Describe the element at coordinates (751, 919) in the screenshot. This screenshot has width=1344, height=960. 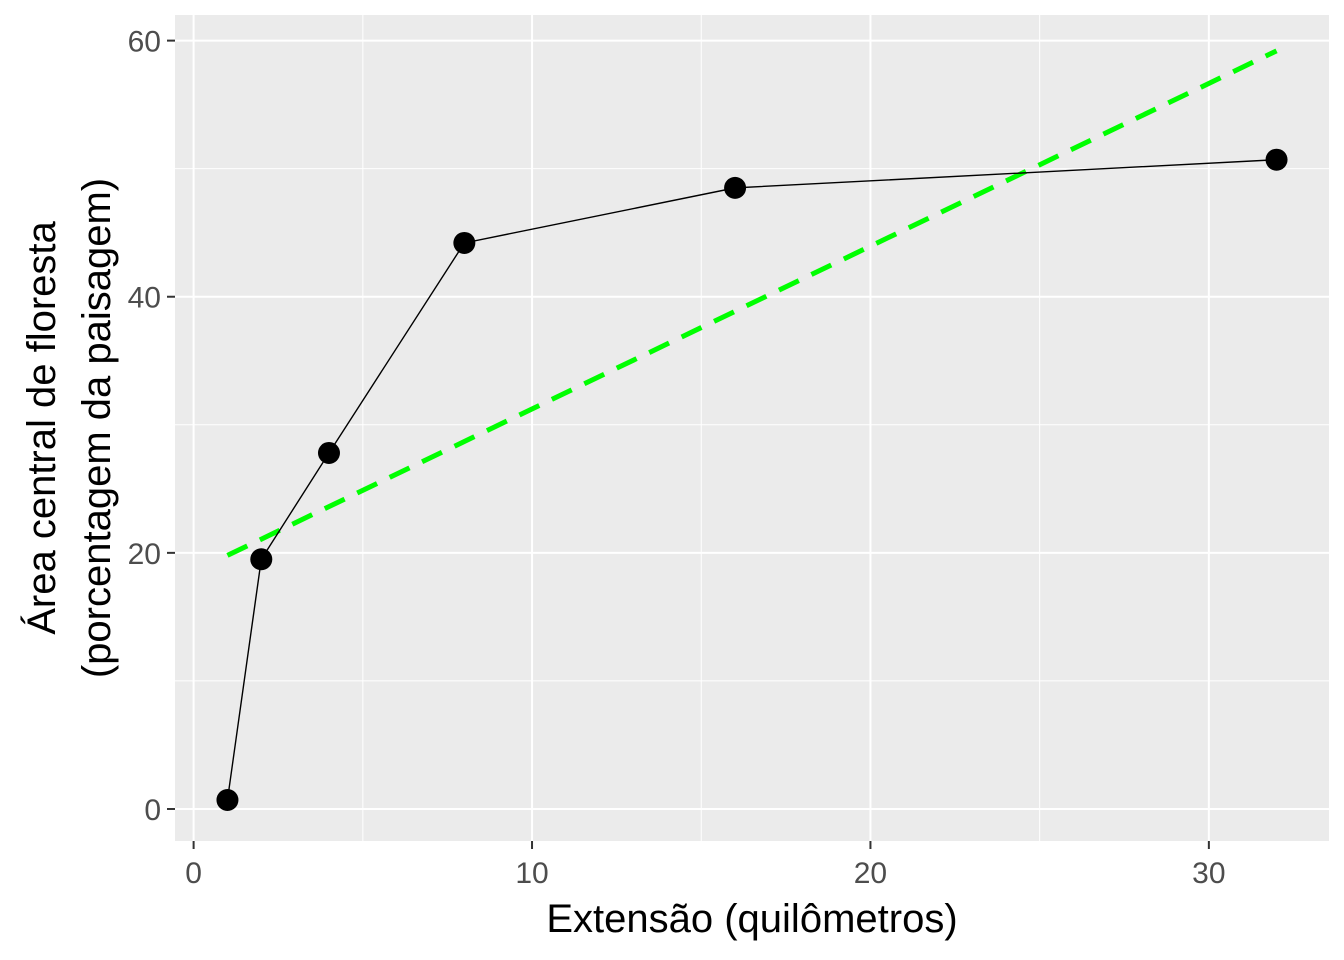
I see `x-axis-title: Extensão (quilômetros)` at that location.